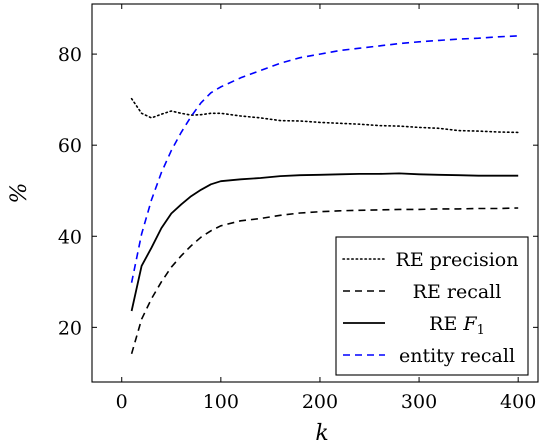 This screenshot has height=446, width=552. Describe the element at coordinates (457, 292) in the screenshot. I see `legend-entry-label: RE recall` at that location.